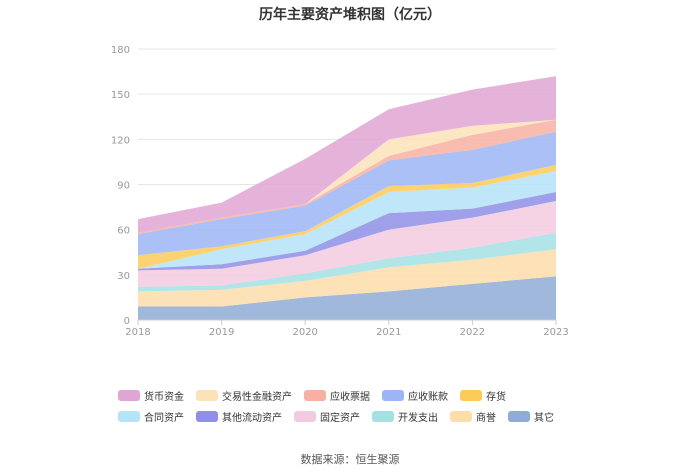  Describe the element at coordinates (164, 418) in the screenshot. I see `legend-label: 合同资产` at that location.